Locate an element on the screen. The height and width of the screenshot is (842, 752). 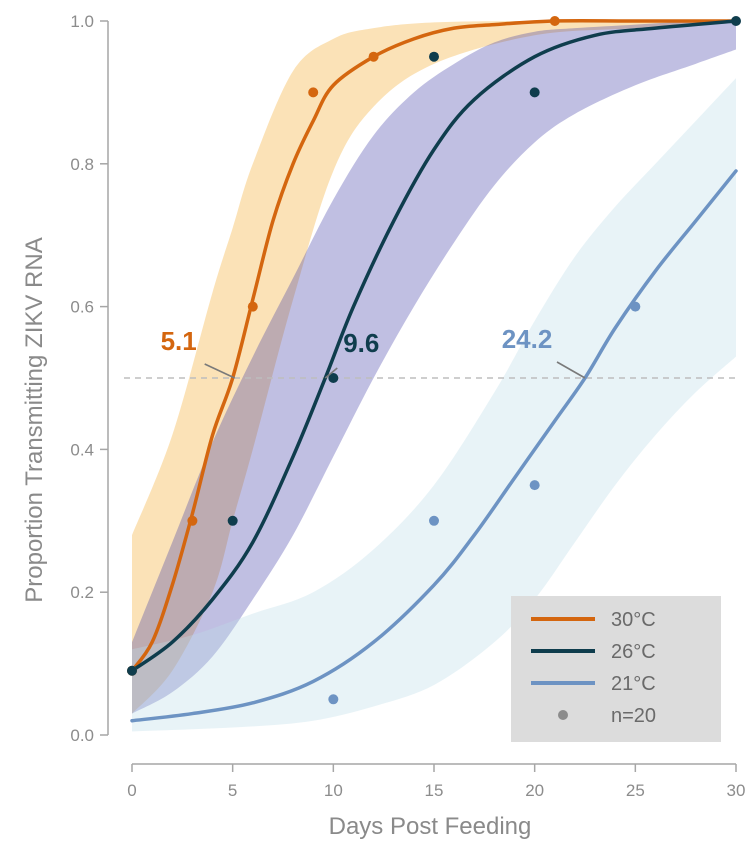
x-tick-label: 0 is located at coordinates (131, 790).